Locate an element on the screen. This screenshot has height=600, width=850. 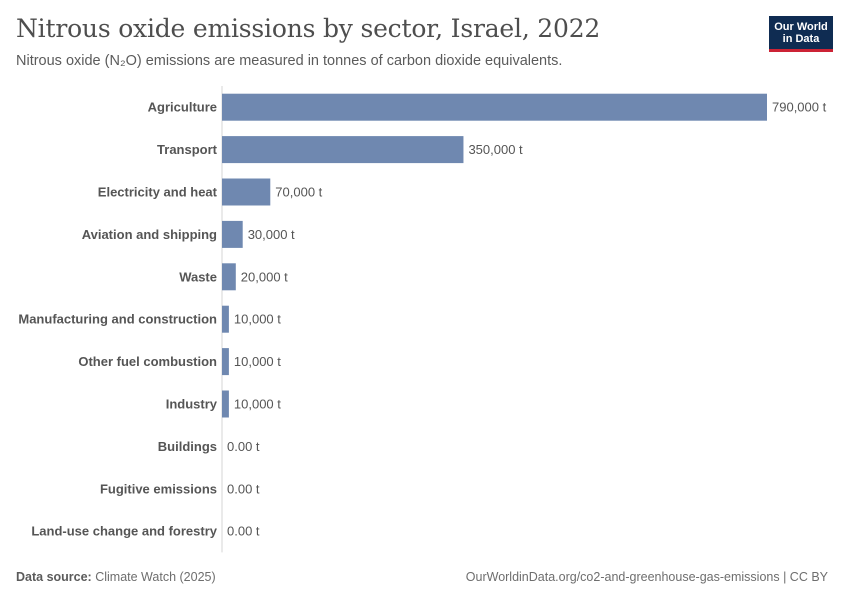
category-label: Fugitive emissions is located at coordinates (158, 488).